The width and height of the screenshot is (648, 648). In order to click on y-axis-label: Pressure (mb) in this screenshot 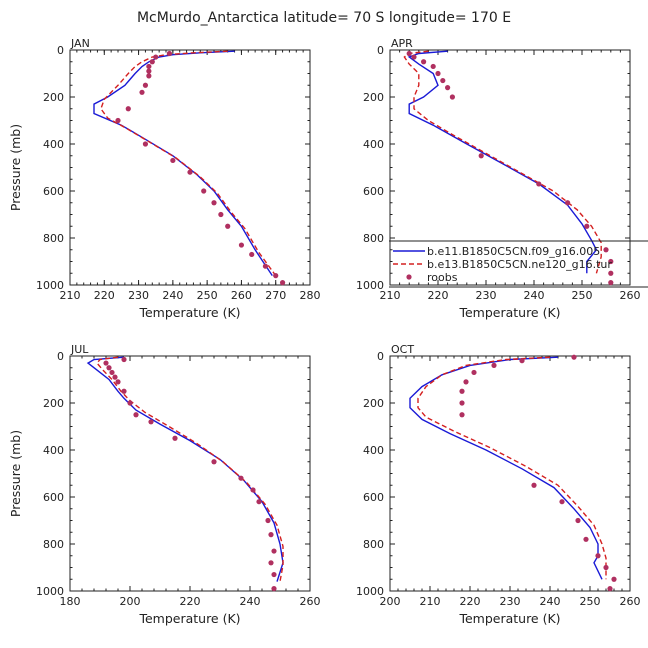, I will do `click(15, 167)`.